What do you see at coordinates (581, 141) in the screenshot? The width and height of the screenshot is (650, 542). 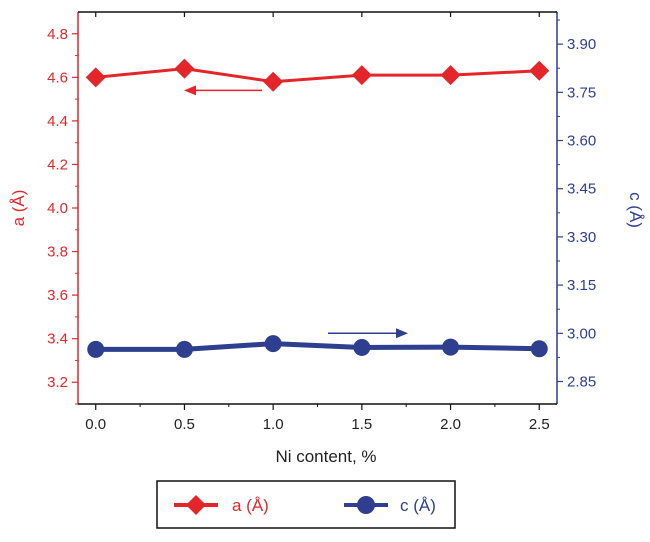 I see `y-right-tick-label: 3.60` at bounding box center [581, 141].